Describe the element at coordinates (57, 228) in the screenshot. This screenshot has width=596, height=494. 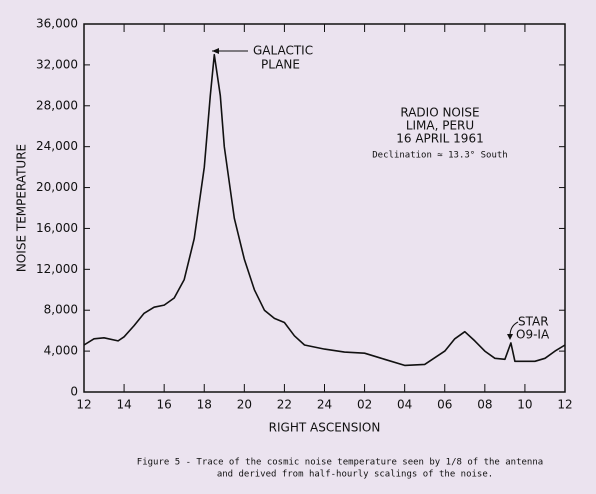
I see `y-tick-label: 16,000` at that location.